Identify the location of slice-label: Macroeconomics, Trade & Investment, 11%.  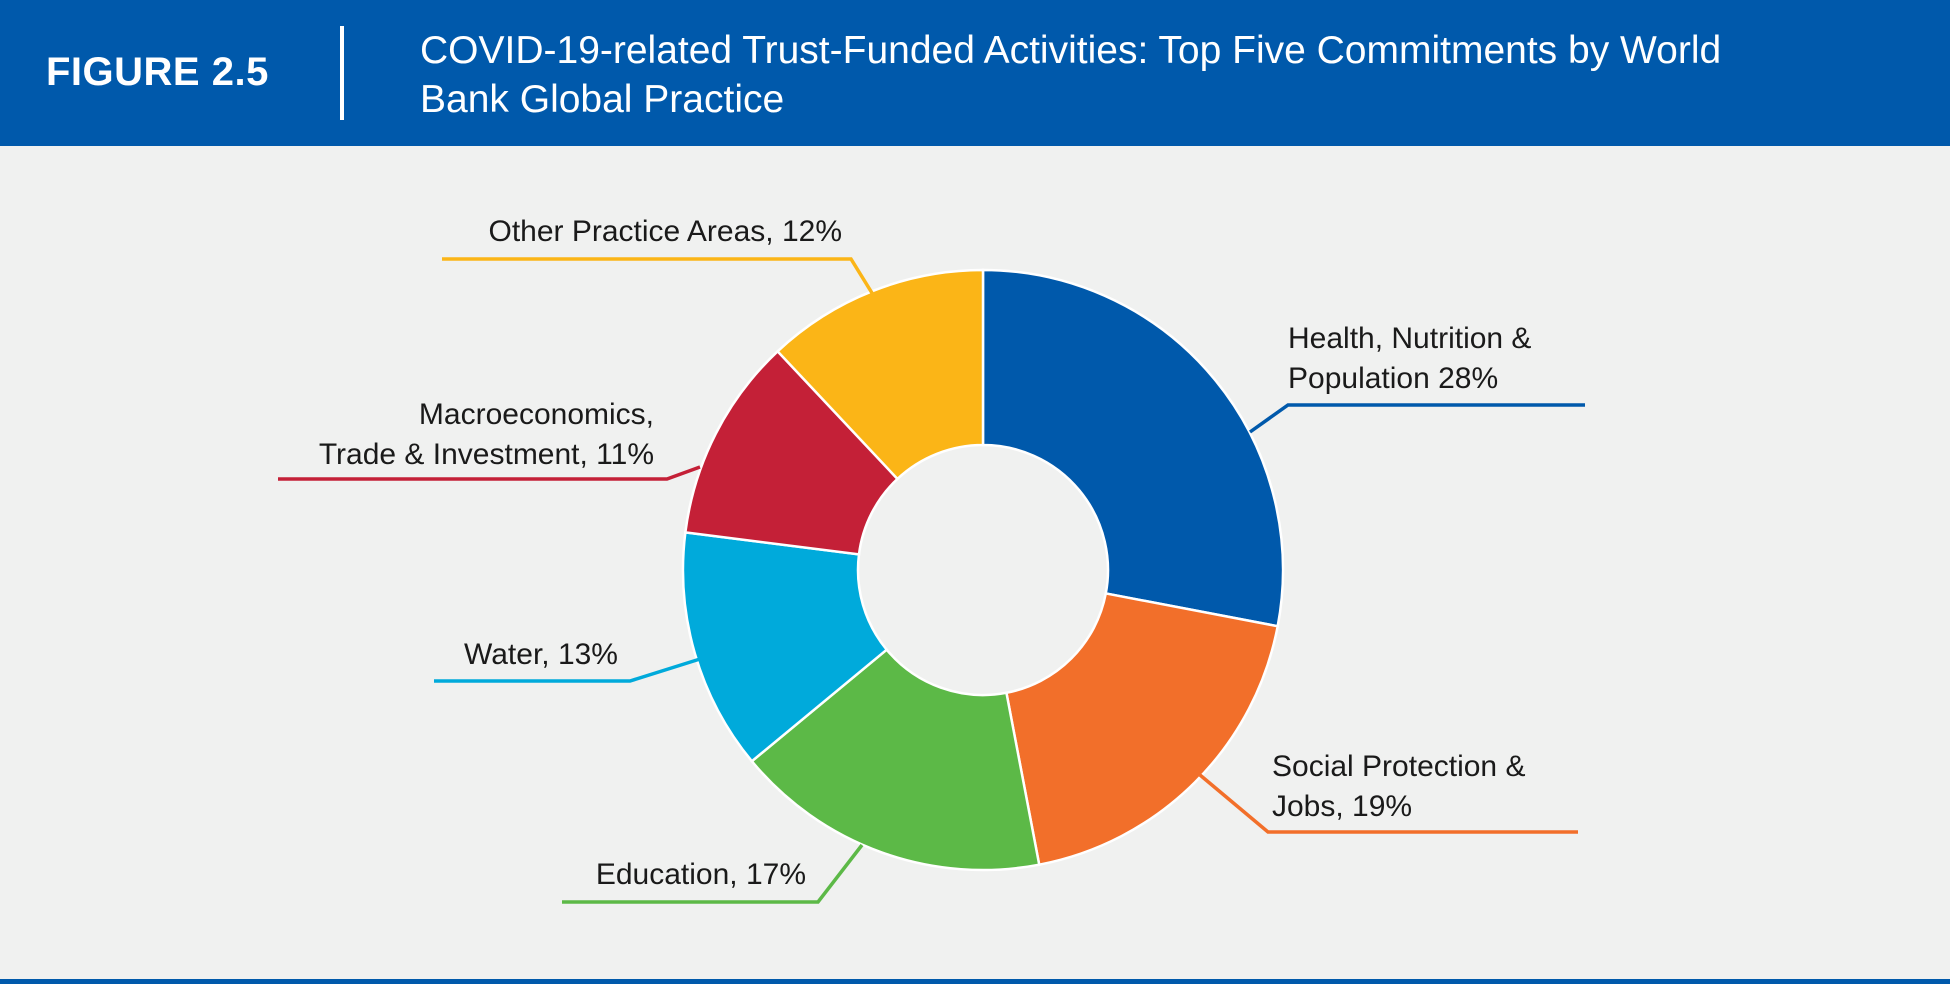
(486, 434).